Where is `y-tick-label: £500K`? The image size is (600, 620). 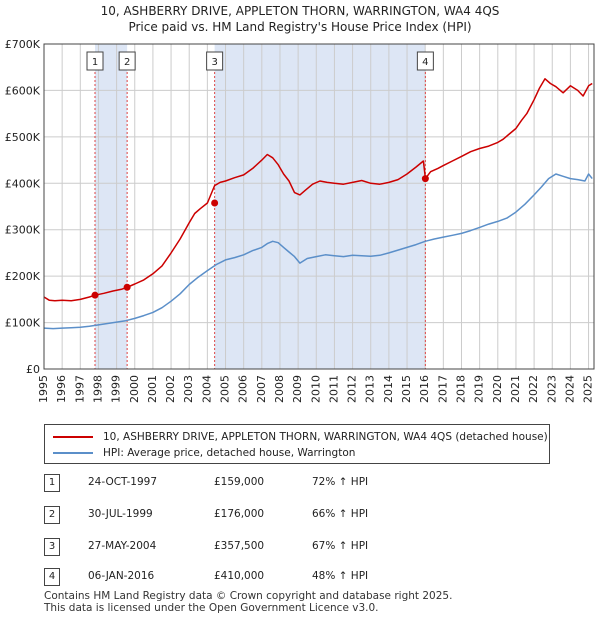
y-tick-label: £500K is located at coordinates (23, 137).